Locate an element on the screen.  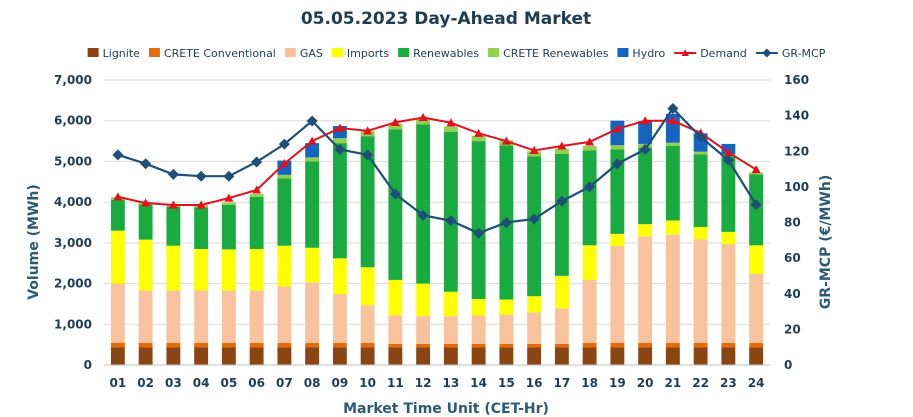
y2-tick-label: 60 is located at coordinates (792, 258).